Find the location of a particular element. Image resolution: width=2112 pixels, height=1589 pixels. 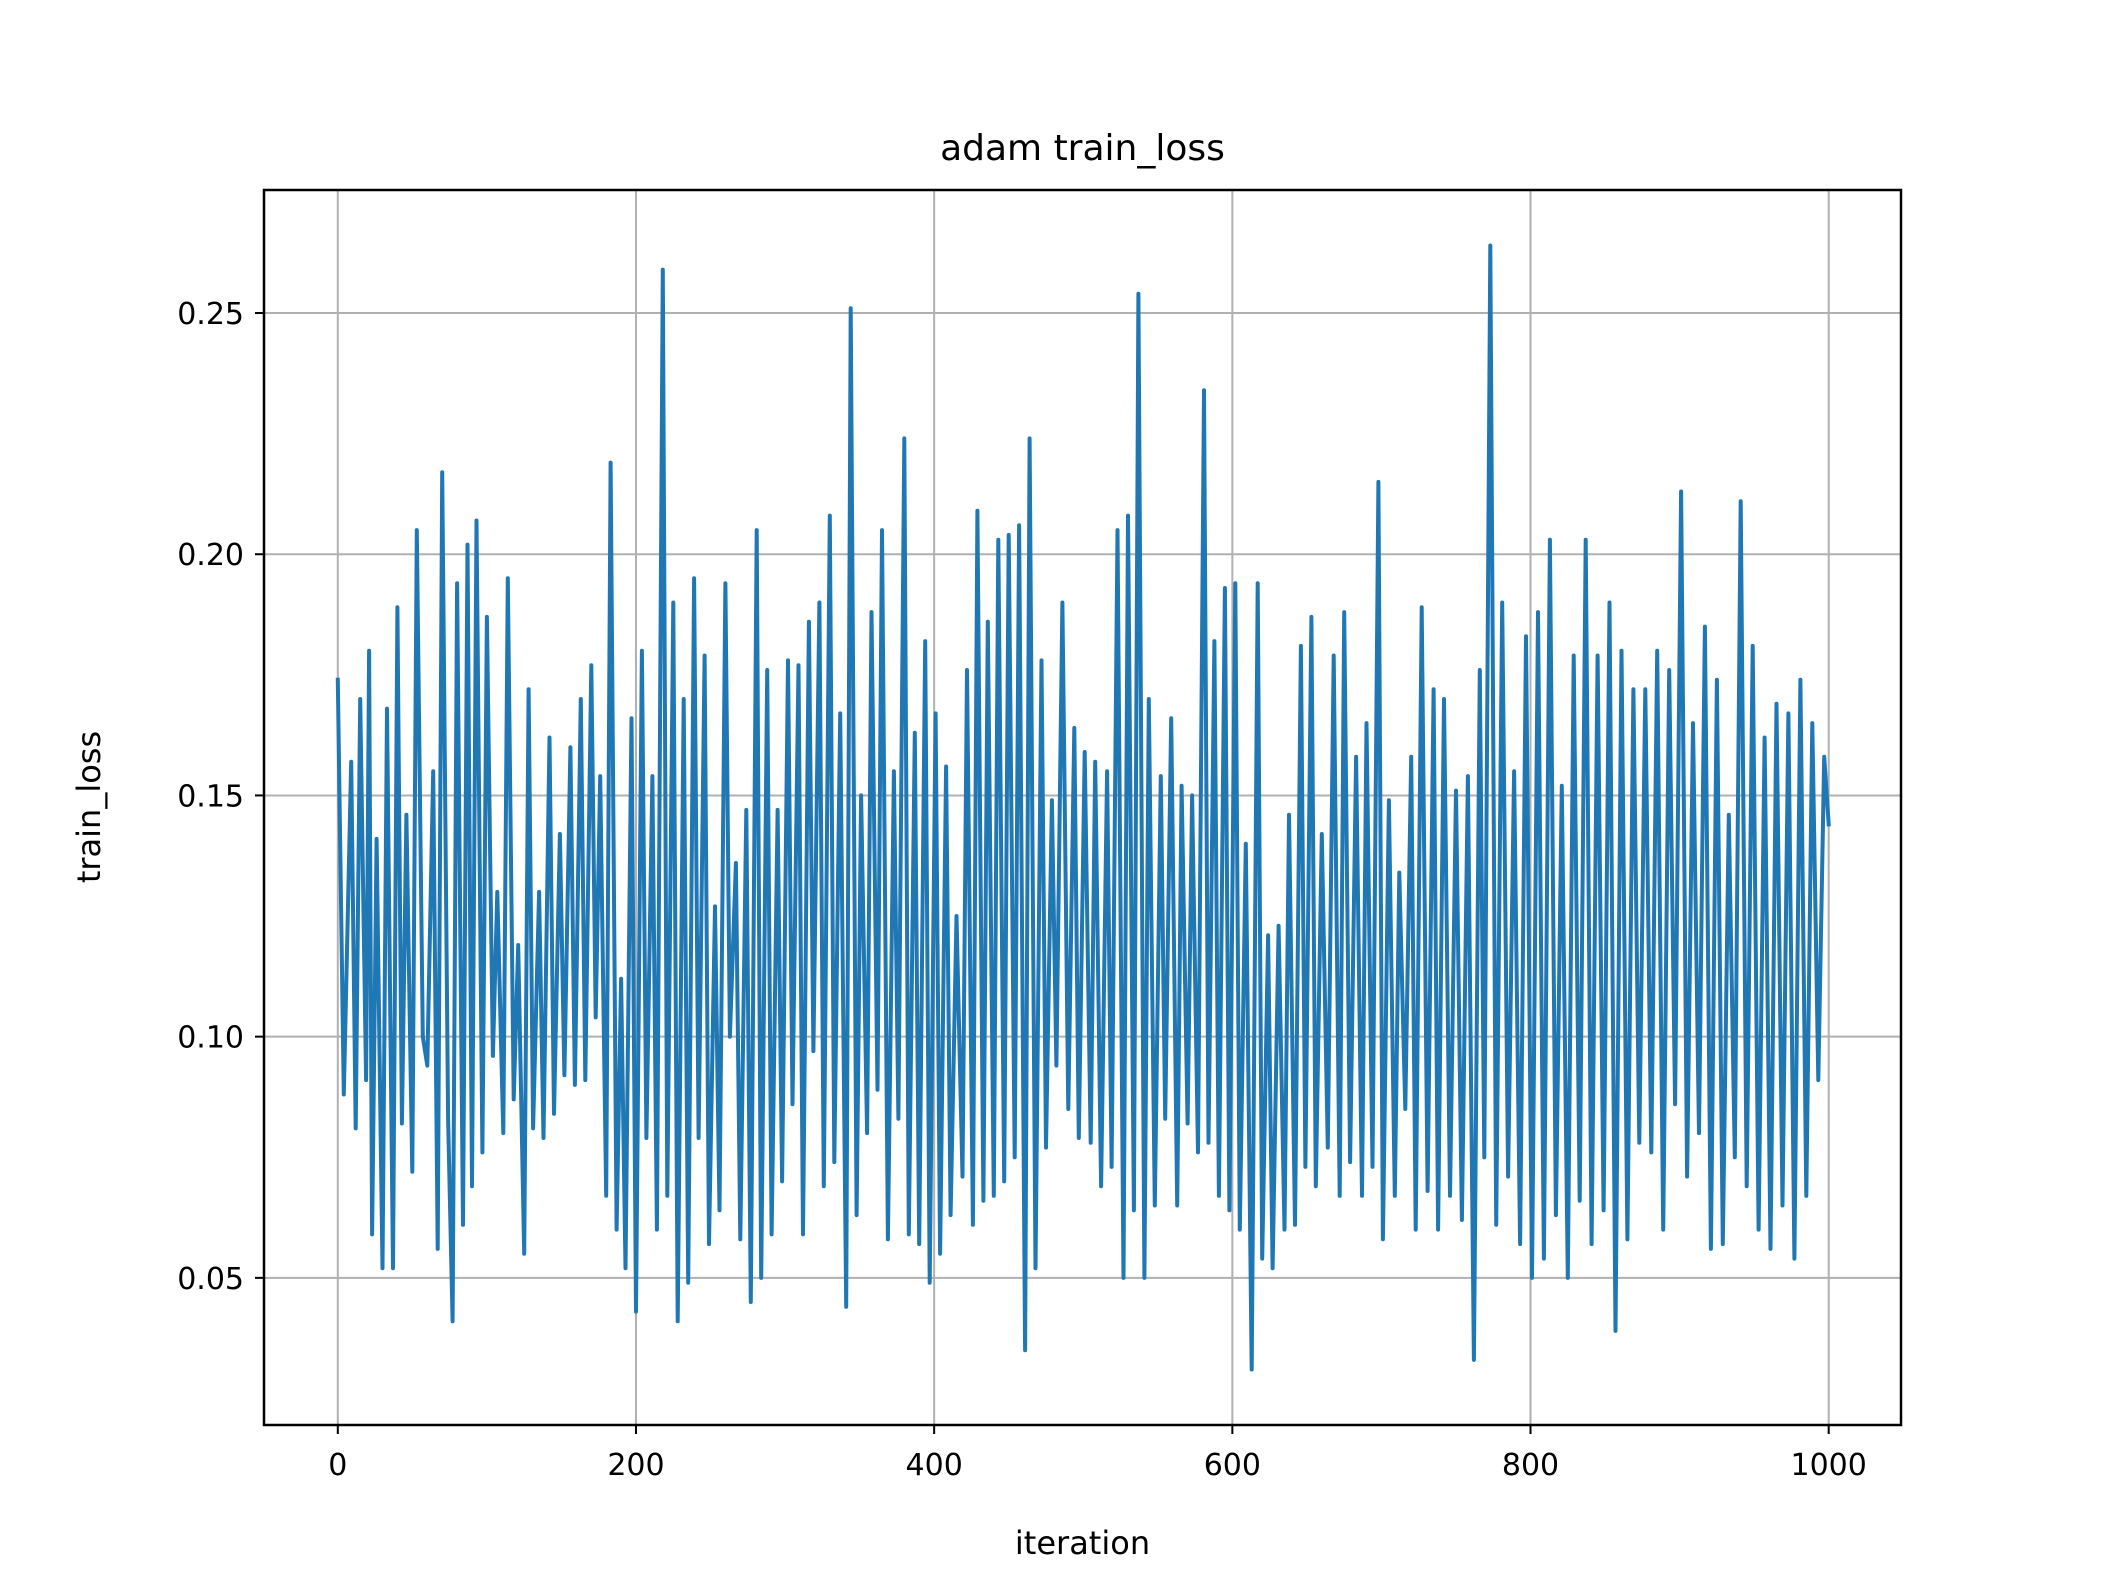

y-tick-label: 0.15 is located at coordinates (210, 796).